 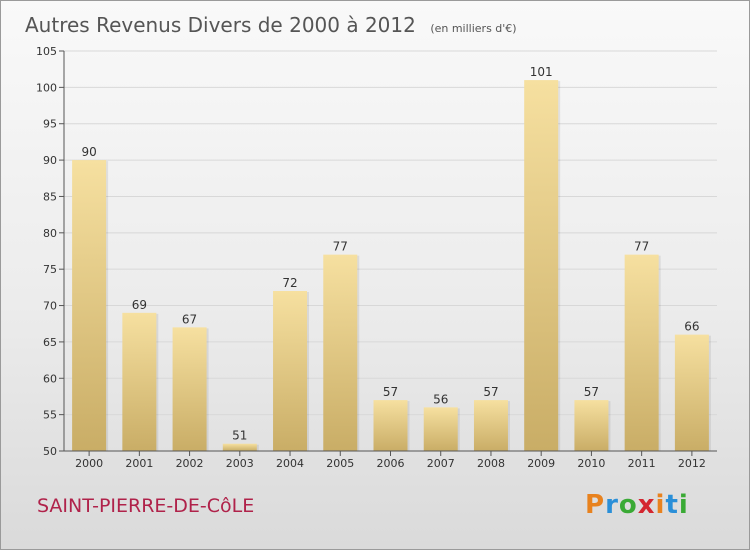 I want to click on value-label-2000: 90, so click(x=88, y=152).